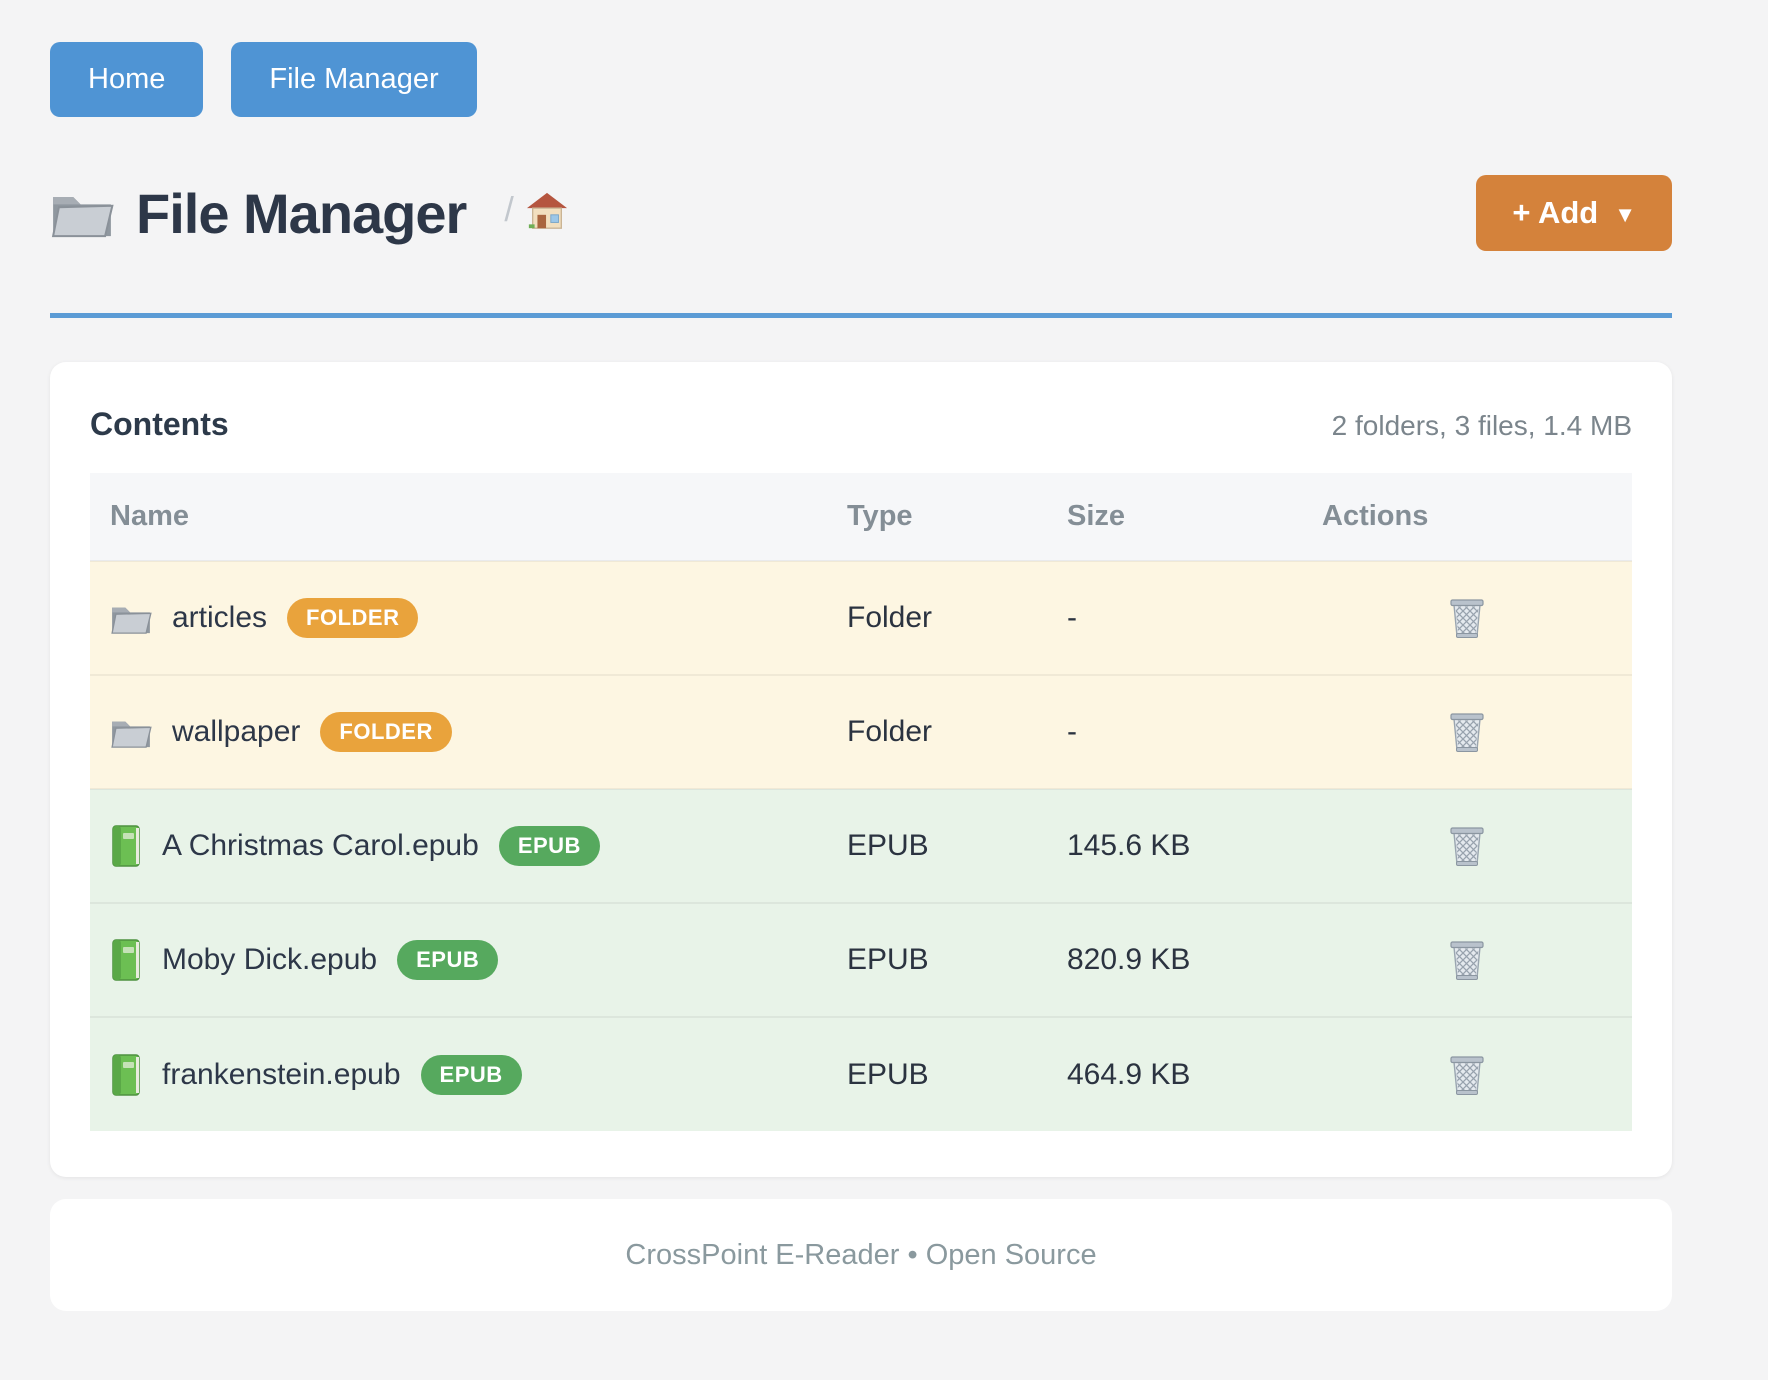 The height and width of the screenshot is (1380, 1768). Describe the element at coordinates (861, 315) in the screenshot. I see `accent-divider` at that location.